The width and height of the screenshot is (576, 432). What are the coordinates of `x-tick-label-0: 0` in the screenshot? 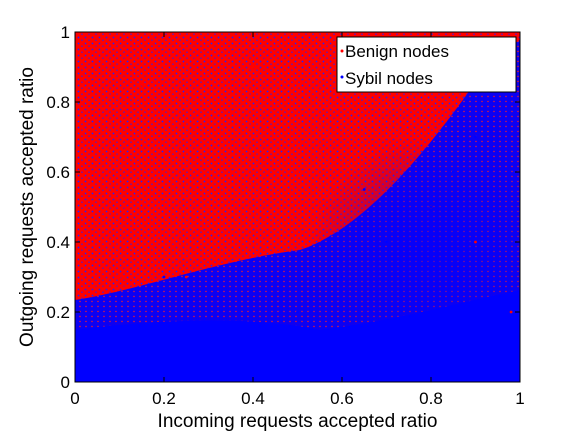 It's located at (74, 398).